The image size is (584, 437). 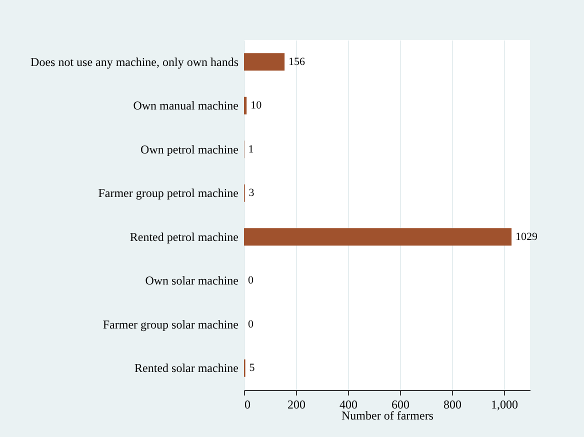 What do you see at coordinates (189, 149) in the screenshot?
I see `y-tick-label: Own petrol machine` at bounding box center [189, 149].